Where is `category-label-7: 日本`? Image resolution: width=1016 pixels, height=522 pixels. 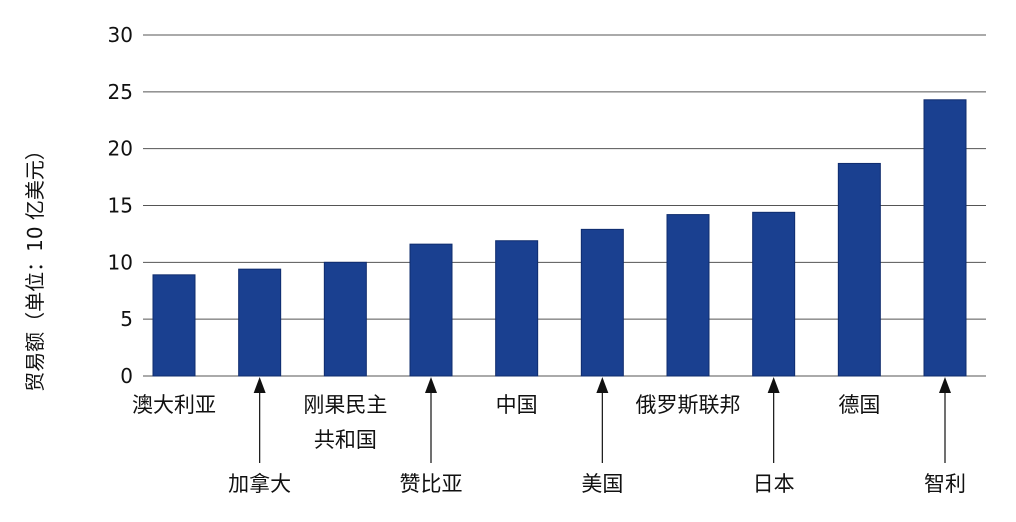 category-label-7: 日本 is located at coordinates (774, 484).